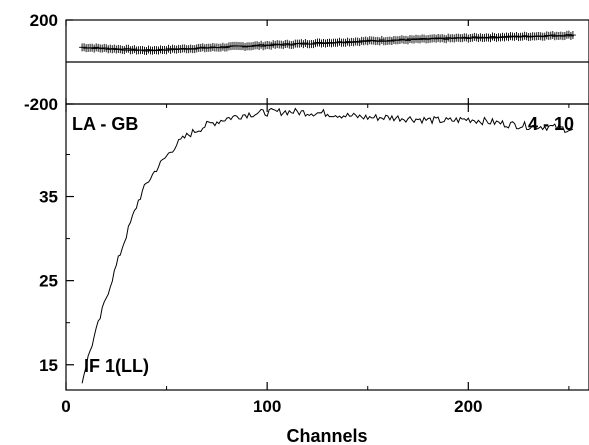 This screenshot has width=589, height=445. What do you see at coordinates (48, 197) in the screenshot?
I see `amp-y-tick-label: 35` at bounding box center [48, 197].